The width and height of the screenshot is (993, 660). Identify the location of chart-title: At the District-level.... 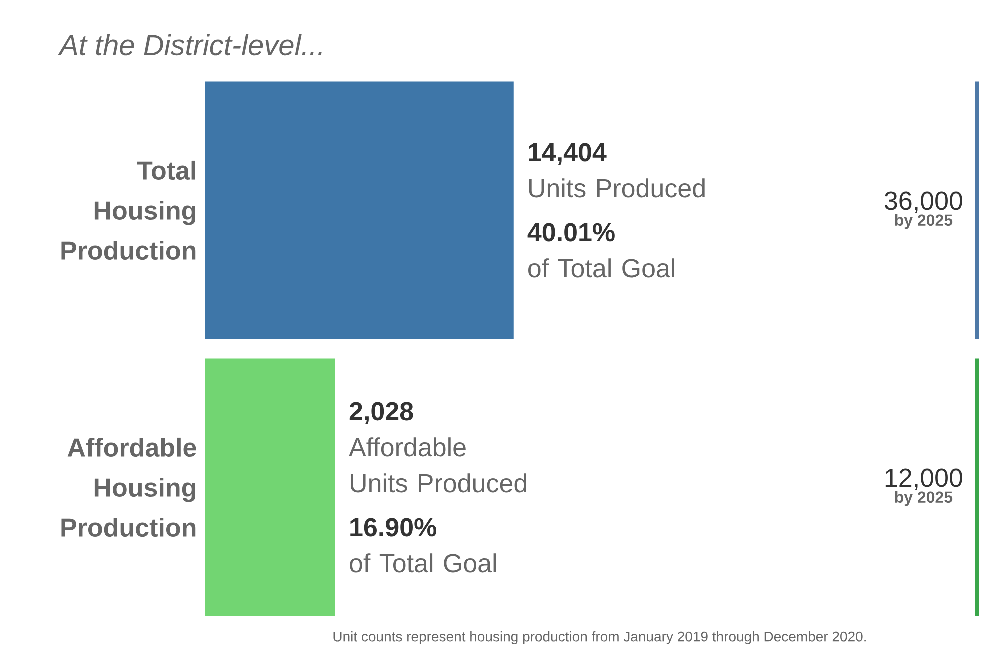
(190, 45).